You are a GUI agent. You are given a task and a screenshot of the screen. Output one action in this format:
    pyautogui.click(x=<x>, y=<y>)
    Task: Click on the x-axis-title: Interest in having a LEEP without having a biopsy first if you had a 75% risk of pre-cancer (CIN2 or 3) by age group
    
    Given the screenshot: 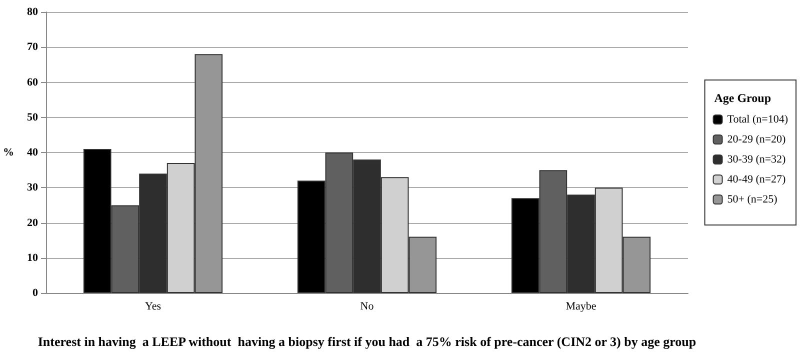 What is the action you would take?
    pyautogui.click(x=367, y=341)
    